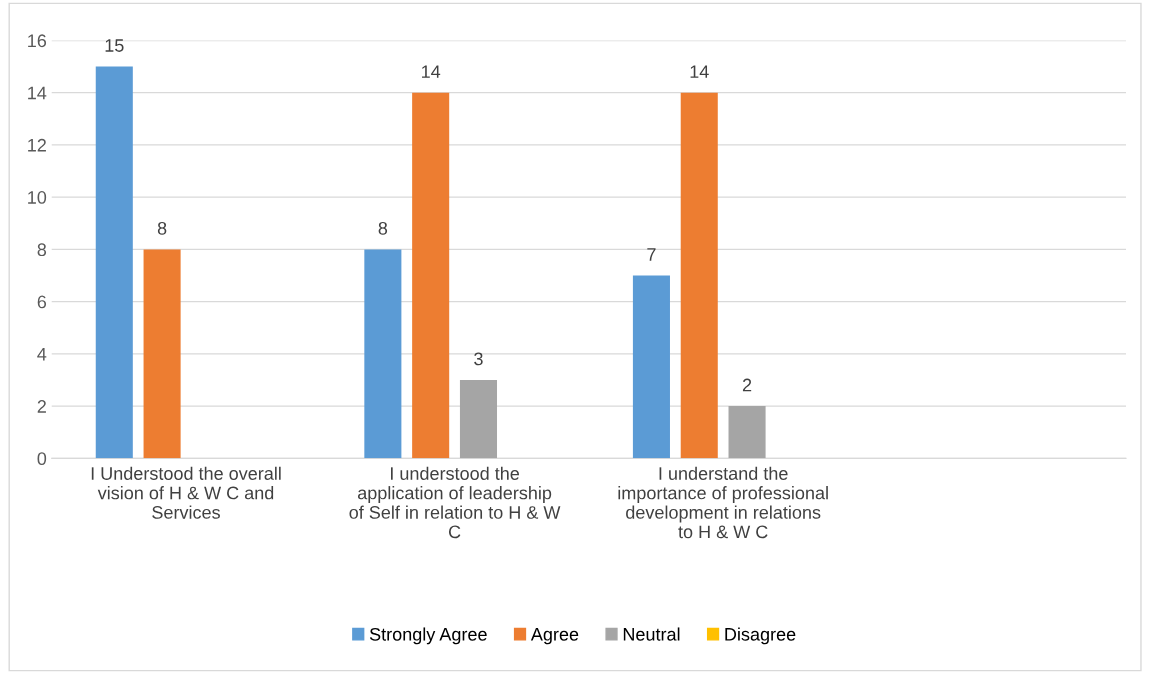 This screenshot has height=674, width=1149. I want to click on y-tick-label: 0, so click(42, 459).